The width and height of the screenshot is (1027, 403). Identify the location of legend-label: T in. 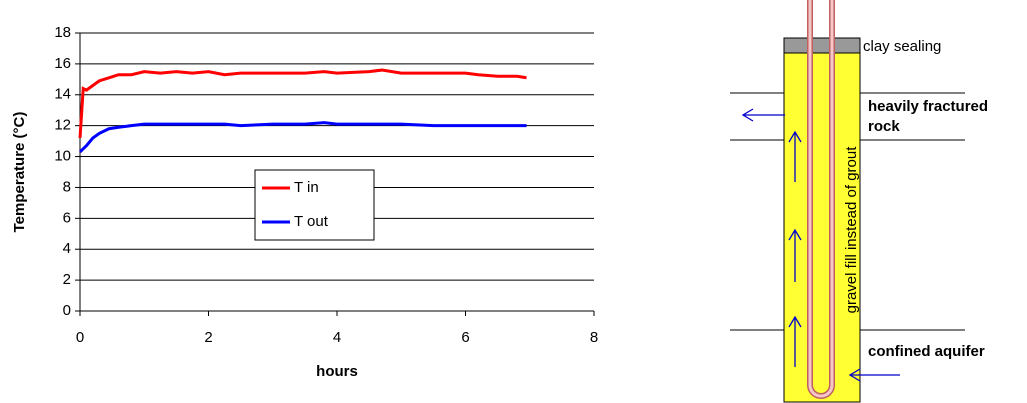
(306, 187).